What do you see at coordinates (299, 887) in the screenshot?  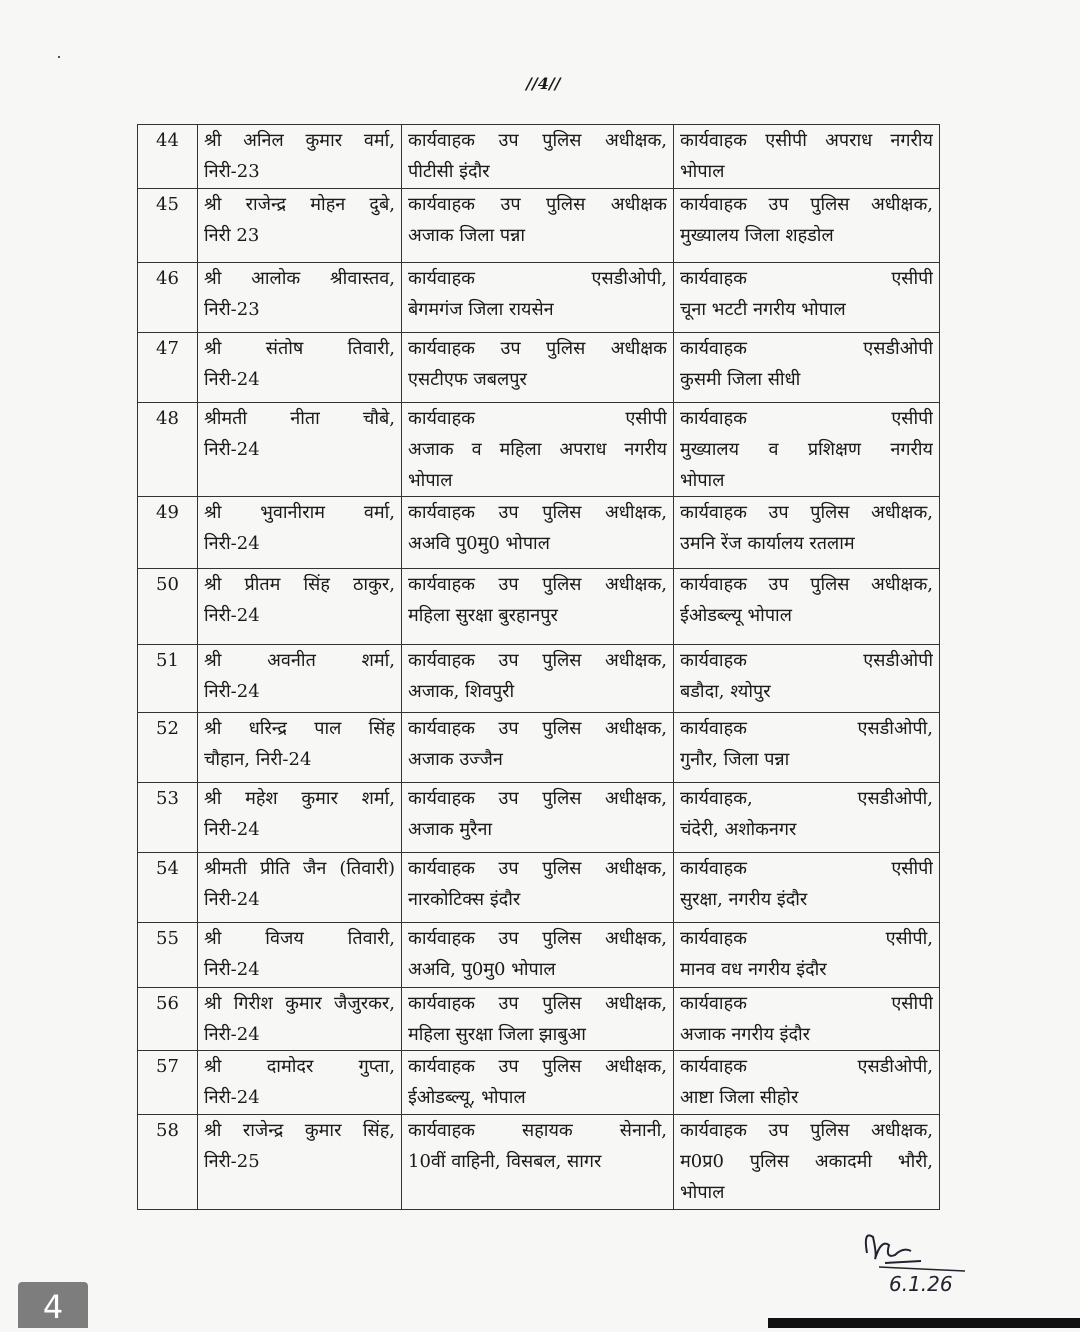 I see `officer-name: श्रीमती प्रीति जैन (तिवारी) निरी-24` at bounding box center [299, 887].